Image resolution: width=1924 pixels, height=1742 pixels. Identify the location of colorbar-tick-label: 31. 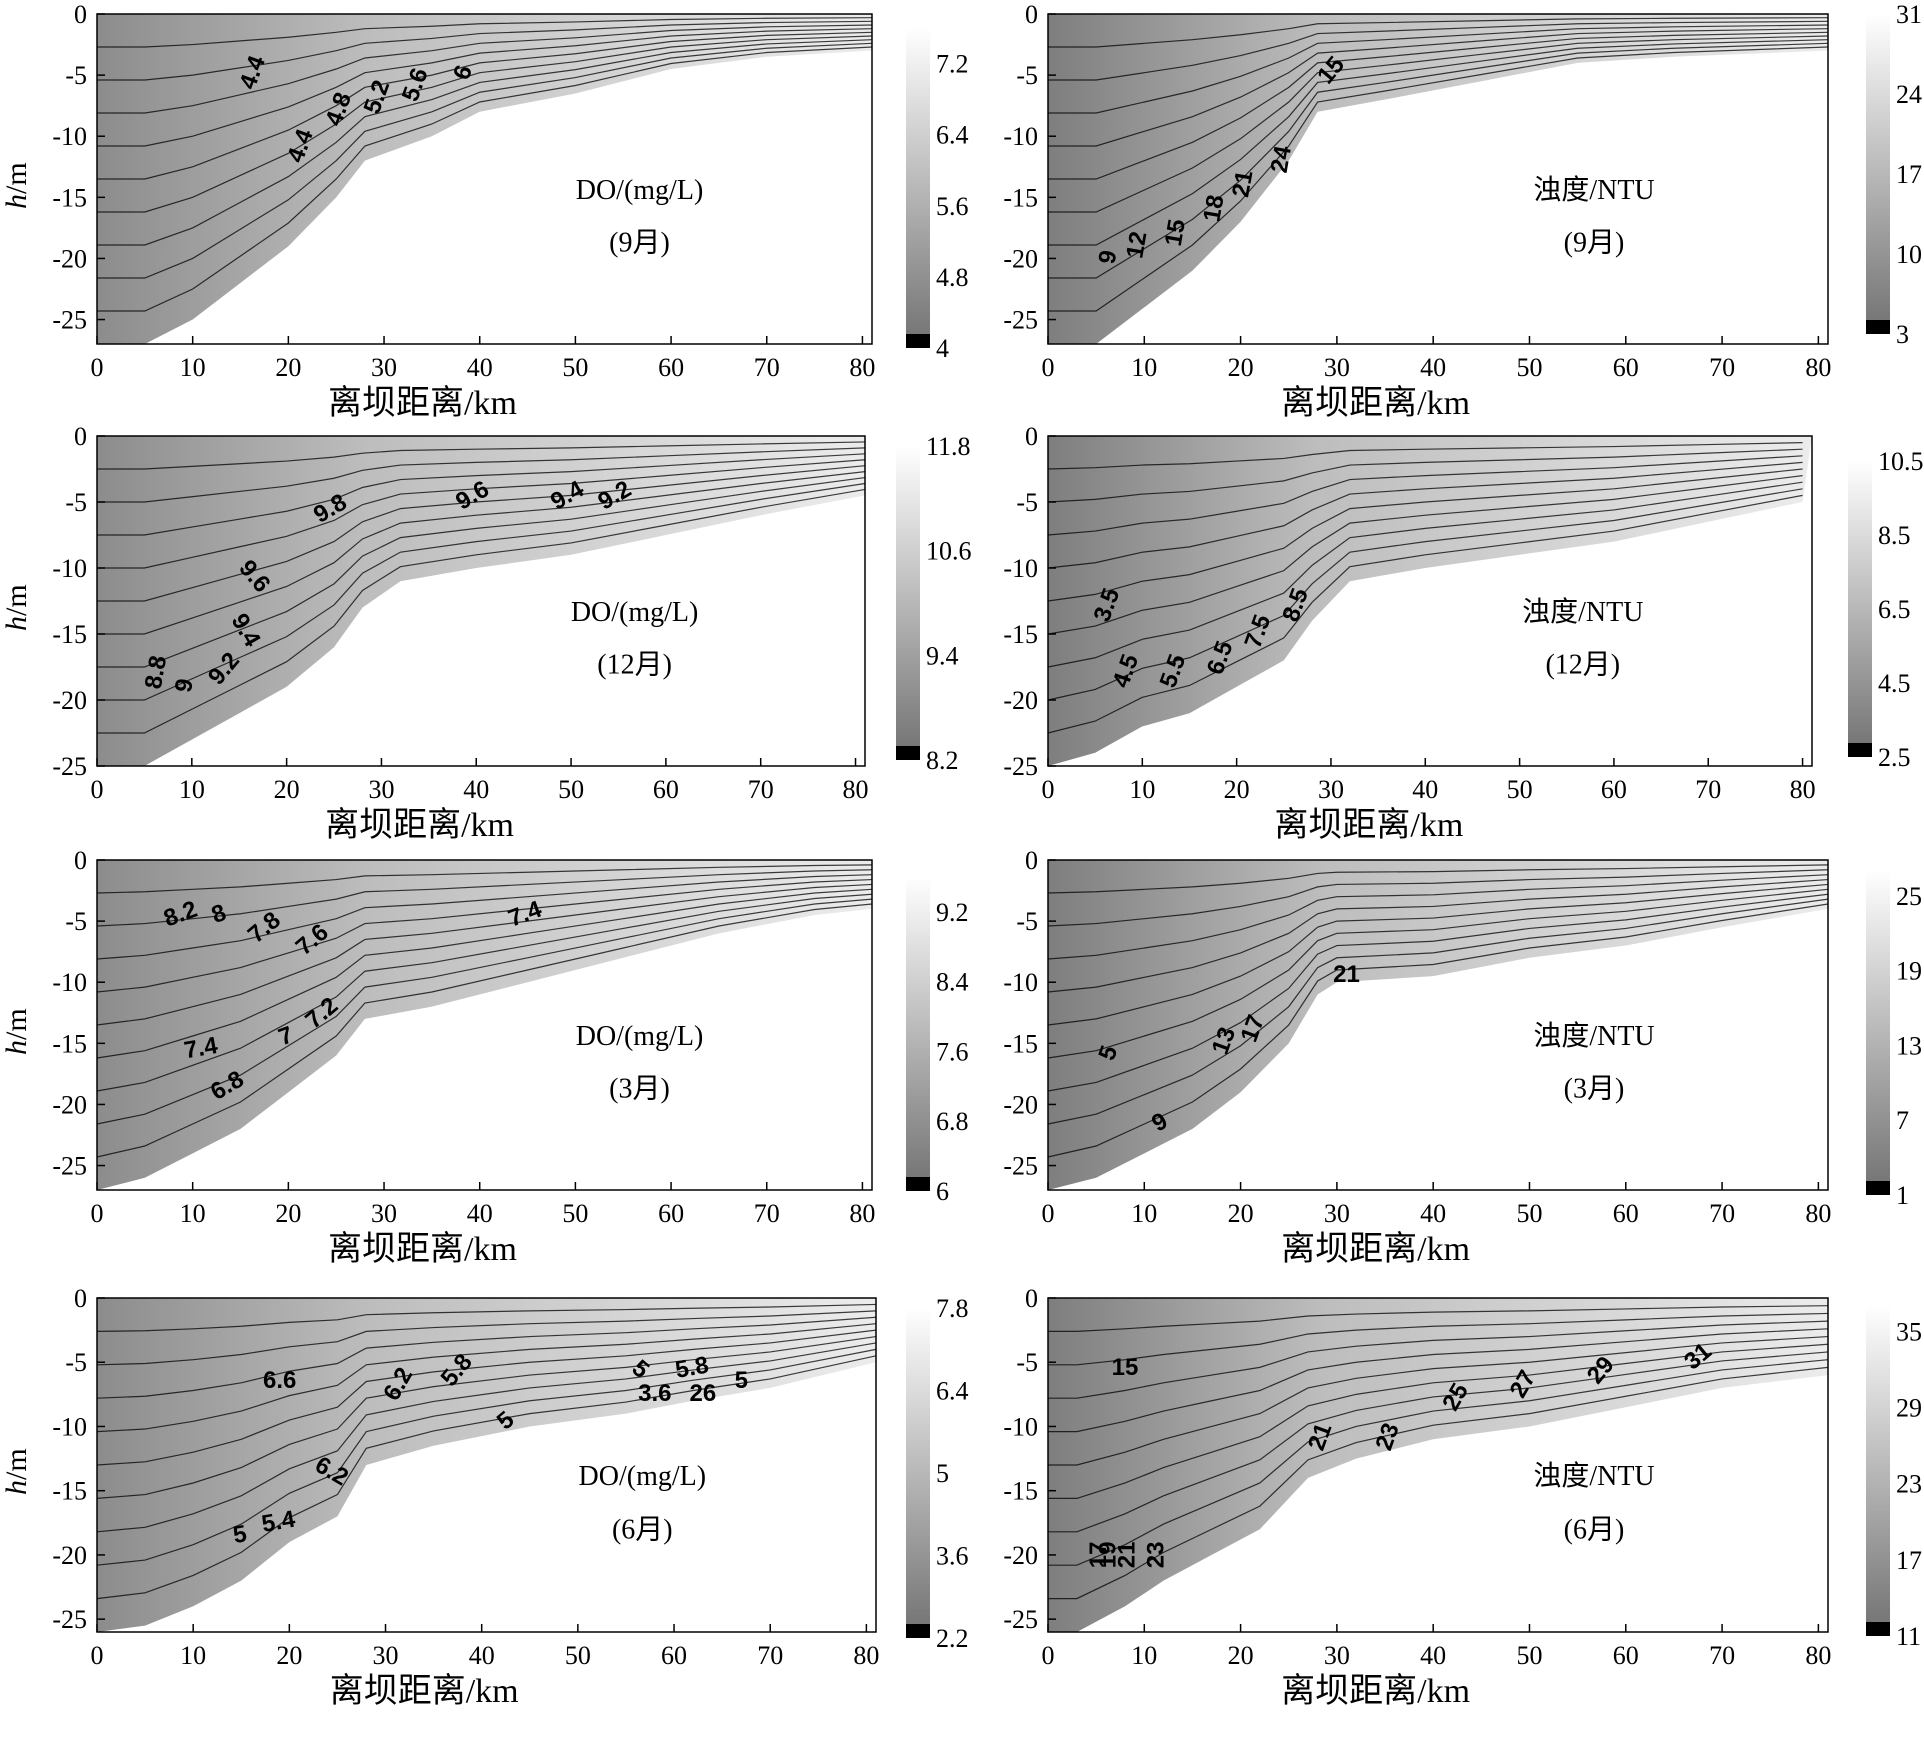
(1909, 14).